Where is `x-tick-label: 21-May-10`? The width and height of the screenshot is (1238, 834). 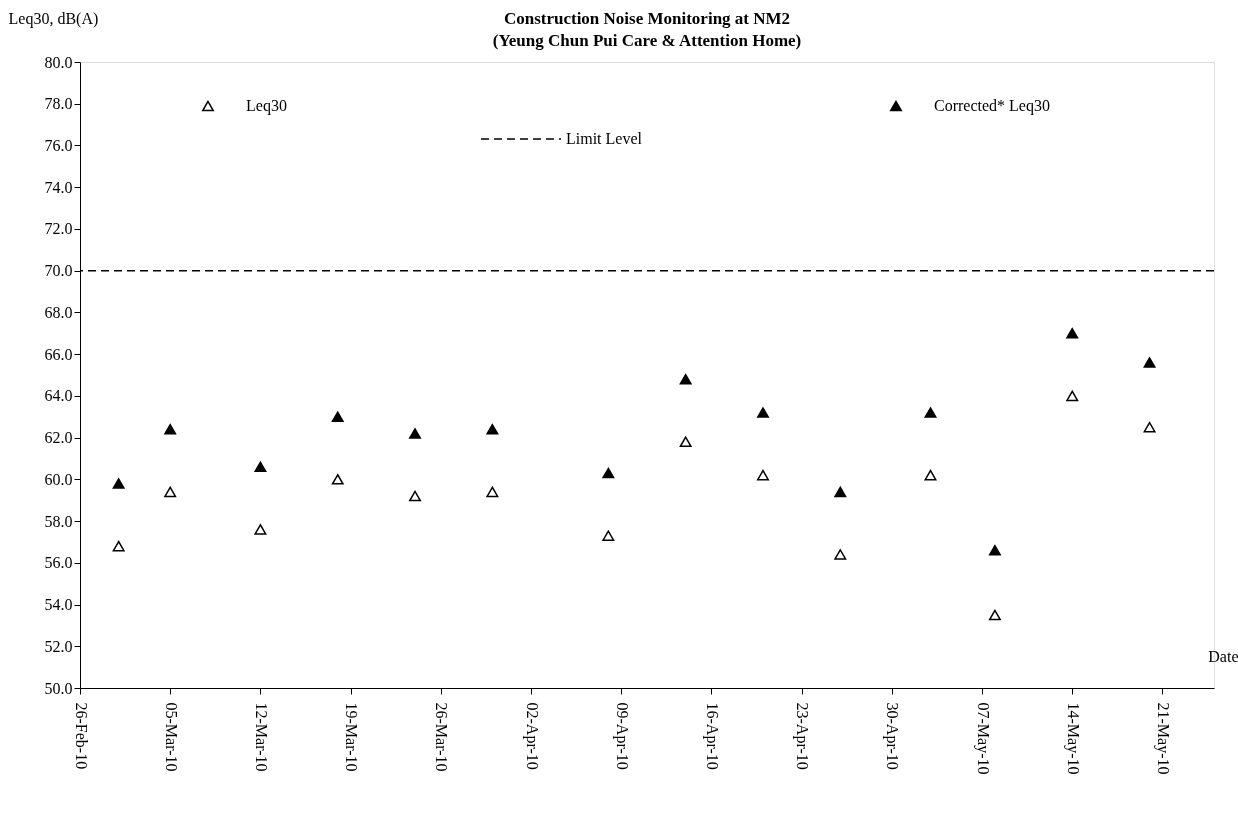
x-tick-label: 21-May-10 is located at coordinates (1162, 738).